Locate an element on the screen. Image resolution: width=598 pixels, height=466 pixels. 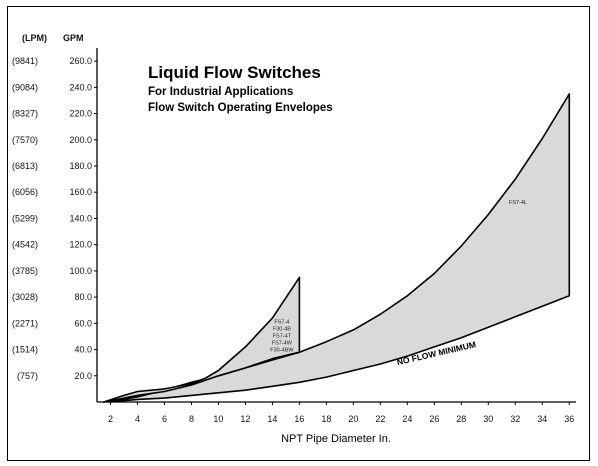
y-tick-gpm: 120.0 is located at coordinates (80, 245).